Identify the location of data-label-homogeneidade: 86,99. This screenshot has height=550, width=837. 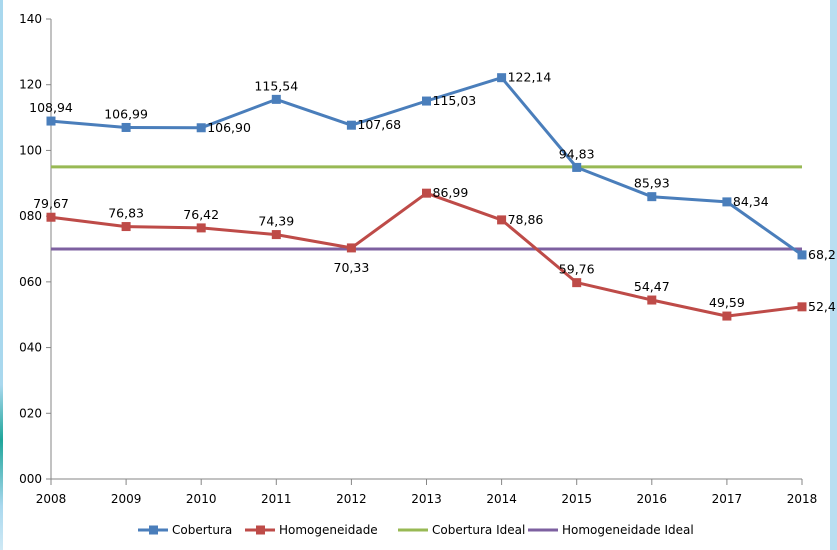
(451, 192).